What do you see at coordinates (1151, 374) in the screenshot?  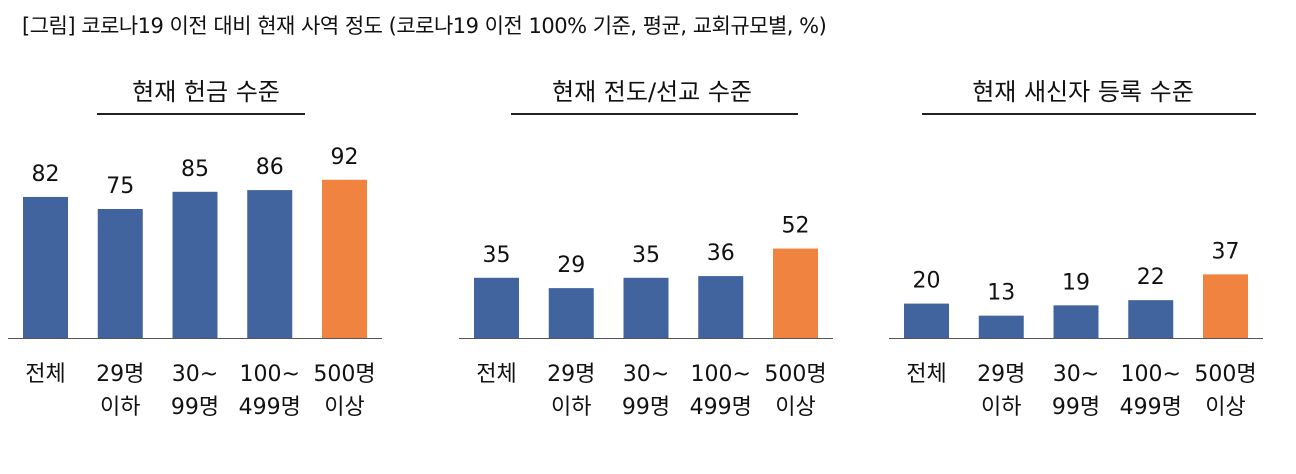 I see `category-label-2-3-0: 100~` at bounding box center [1151, 374].